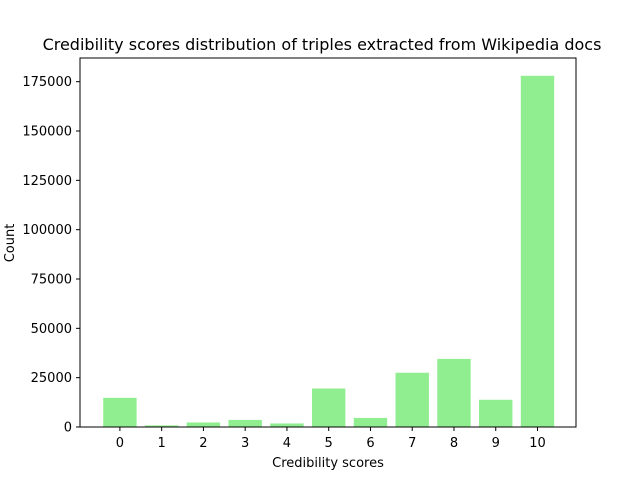  Describe the element at coordinates (162, 443) in the screenshot. I see `x-tick-label-1: 1` at that location.